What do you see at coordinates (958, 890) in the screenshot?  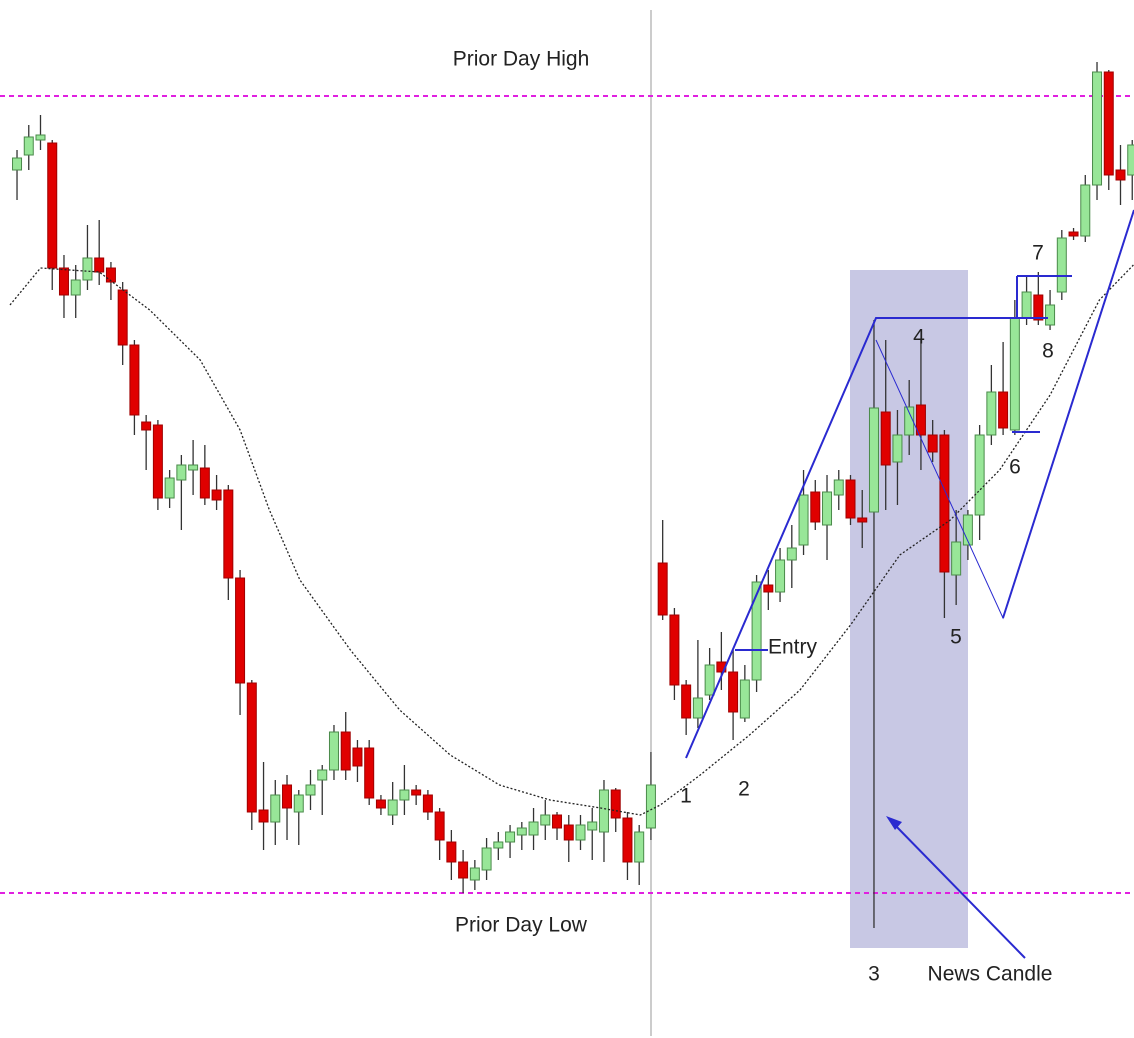 I see `arrow` at bounding box center [958, 890].